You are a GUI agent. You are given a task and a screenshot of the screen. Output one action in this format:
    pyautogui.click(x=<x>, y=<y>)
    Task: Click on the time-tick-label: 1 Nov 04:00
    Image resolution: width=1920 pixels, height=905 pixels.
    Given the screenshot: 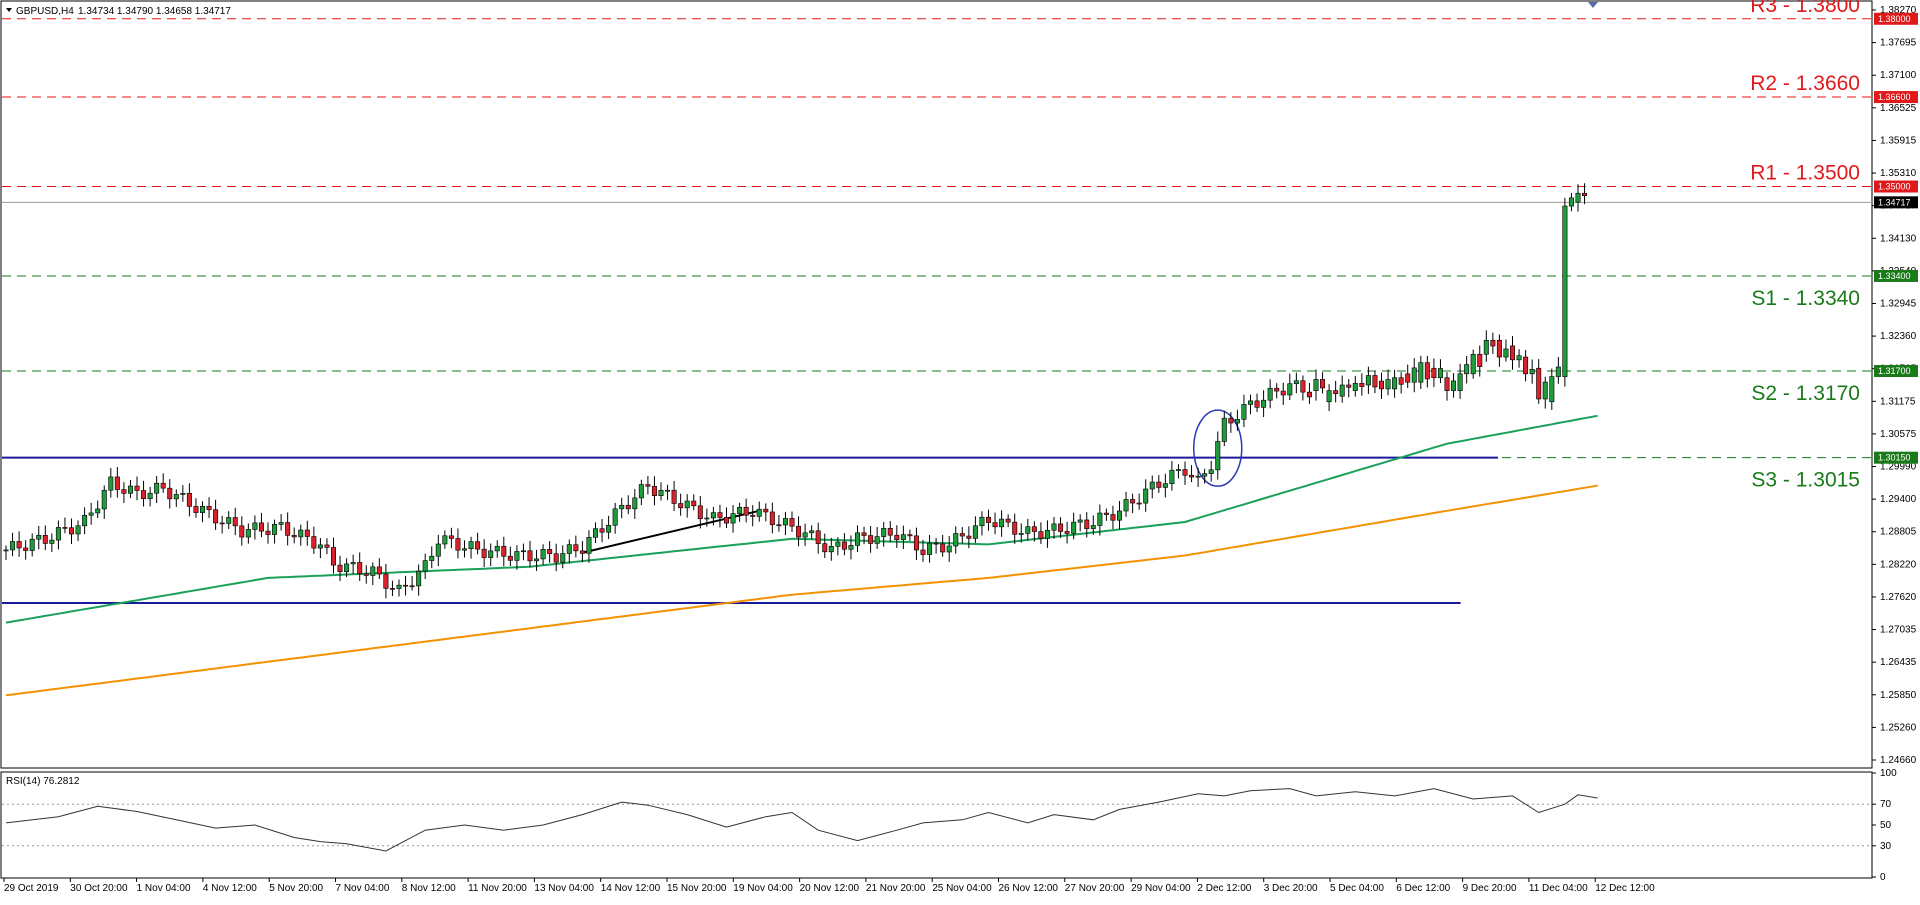 What is the action you would take?
    pyautogui.click(x=164, y=888)
    